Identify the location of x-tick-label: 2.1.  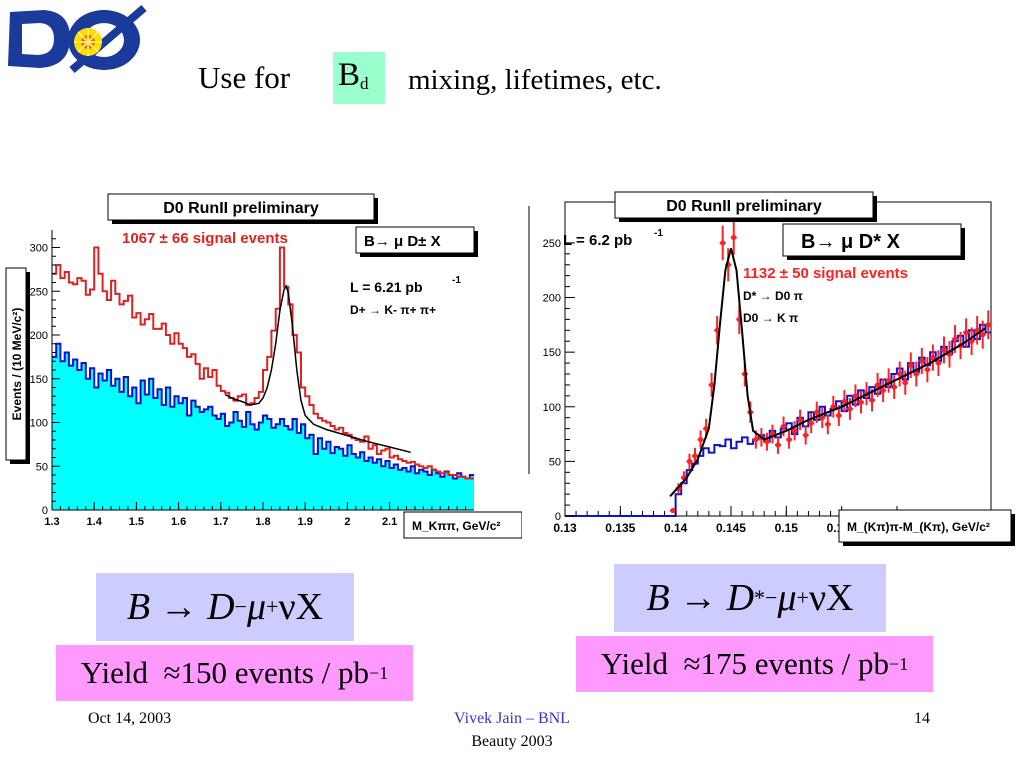
(389, 522).